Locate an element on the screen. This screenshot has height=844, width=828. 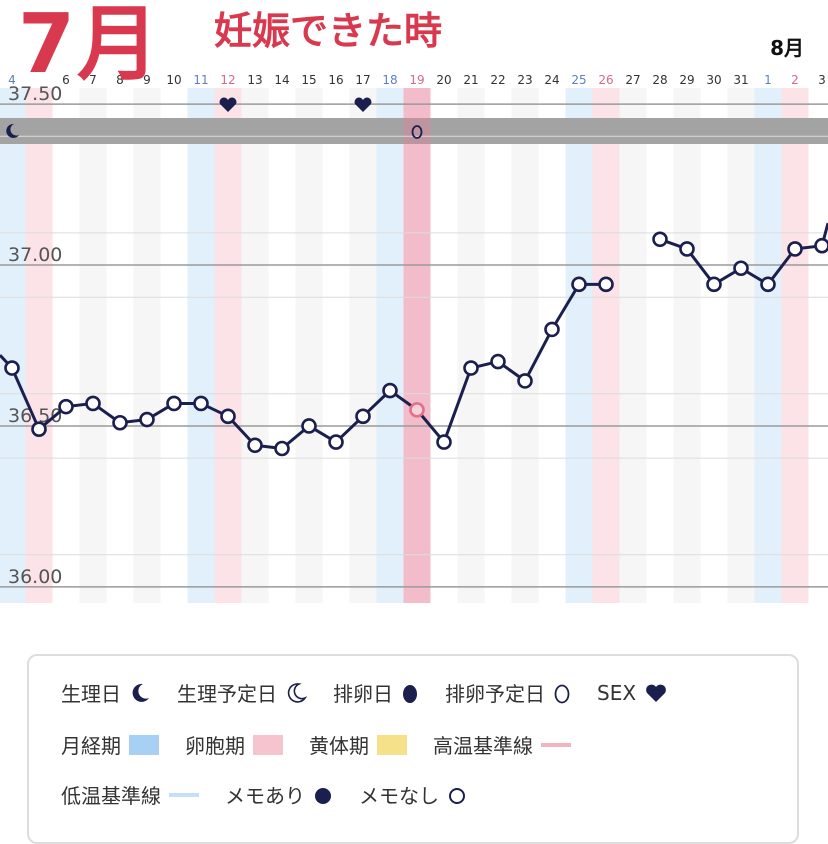
ovulation-column is located at coordinates (417, 345).